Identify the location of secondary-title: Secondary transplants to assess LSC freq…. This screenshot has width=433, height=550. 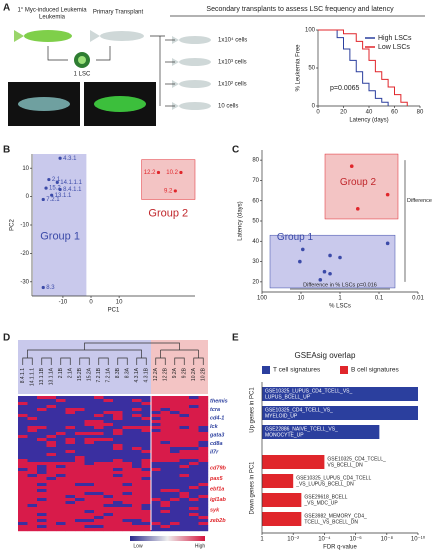
(300, 9).